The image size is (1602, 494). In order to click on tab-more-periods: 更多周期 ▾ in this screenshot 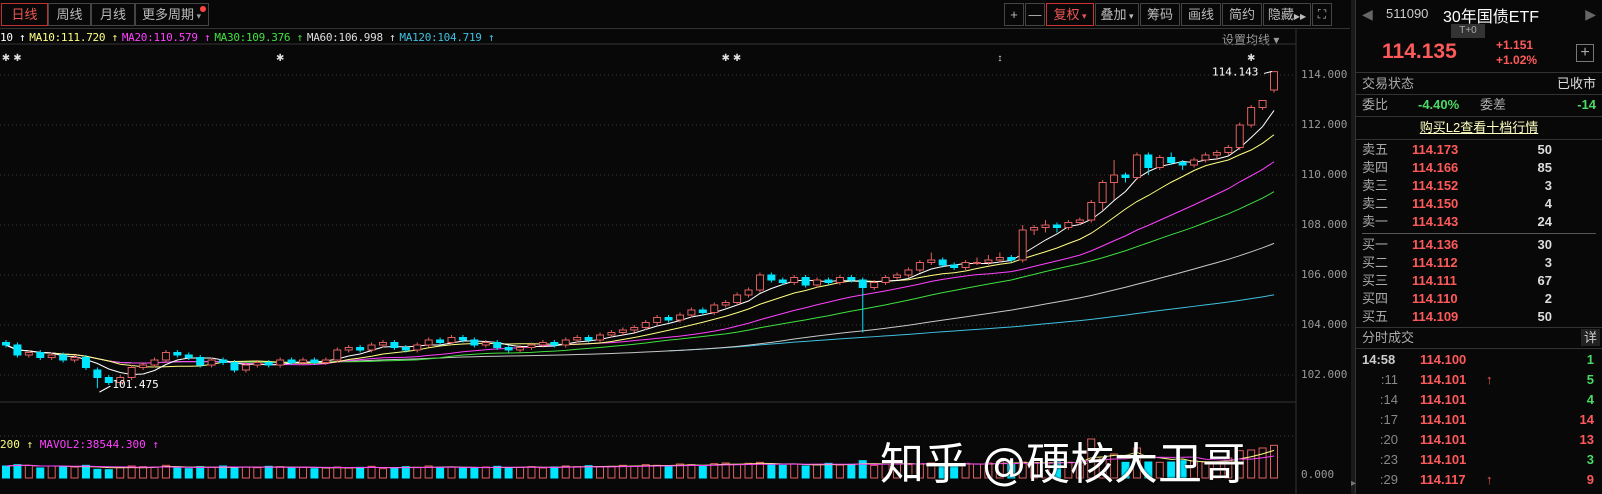, I will do `click(172, 14)`.